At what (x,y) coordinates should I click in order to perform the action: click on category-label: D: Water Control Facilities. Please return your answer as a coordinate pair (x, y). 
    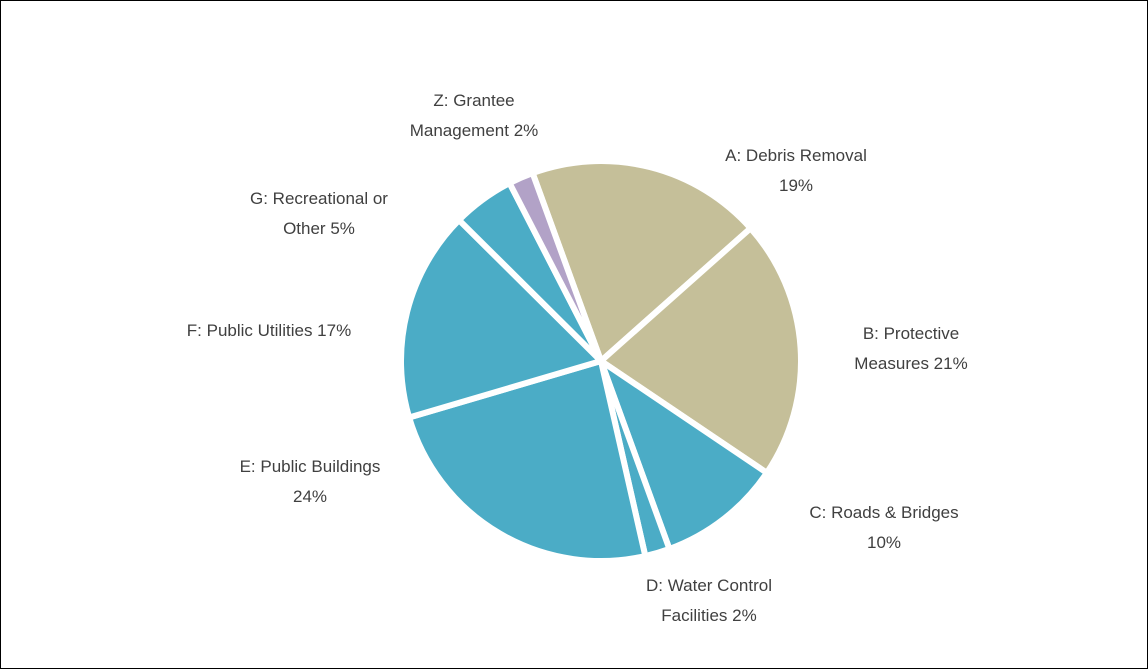
    Looking at the image, I should click on (709, 600).